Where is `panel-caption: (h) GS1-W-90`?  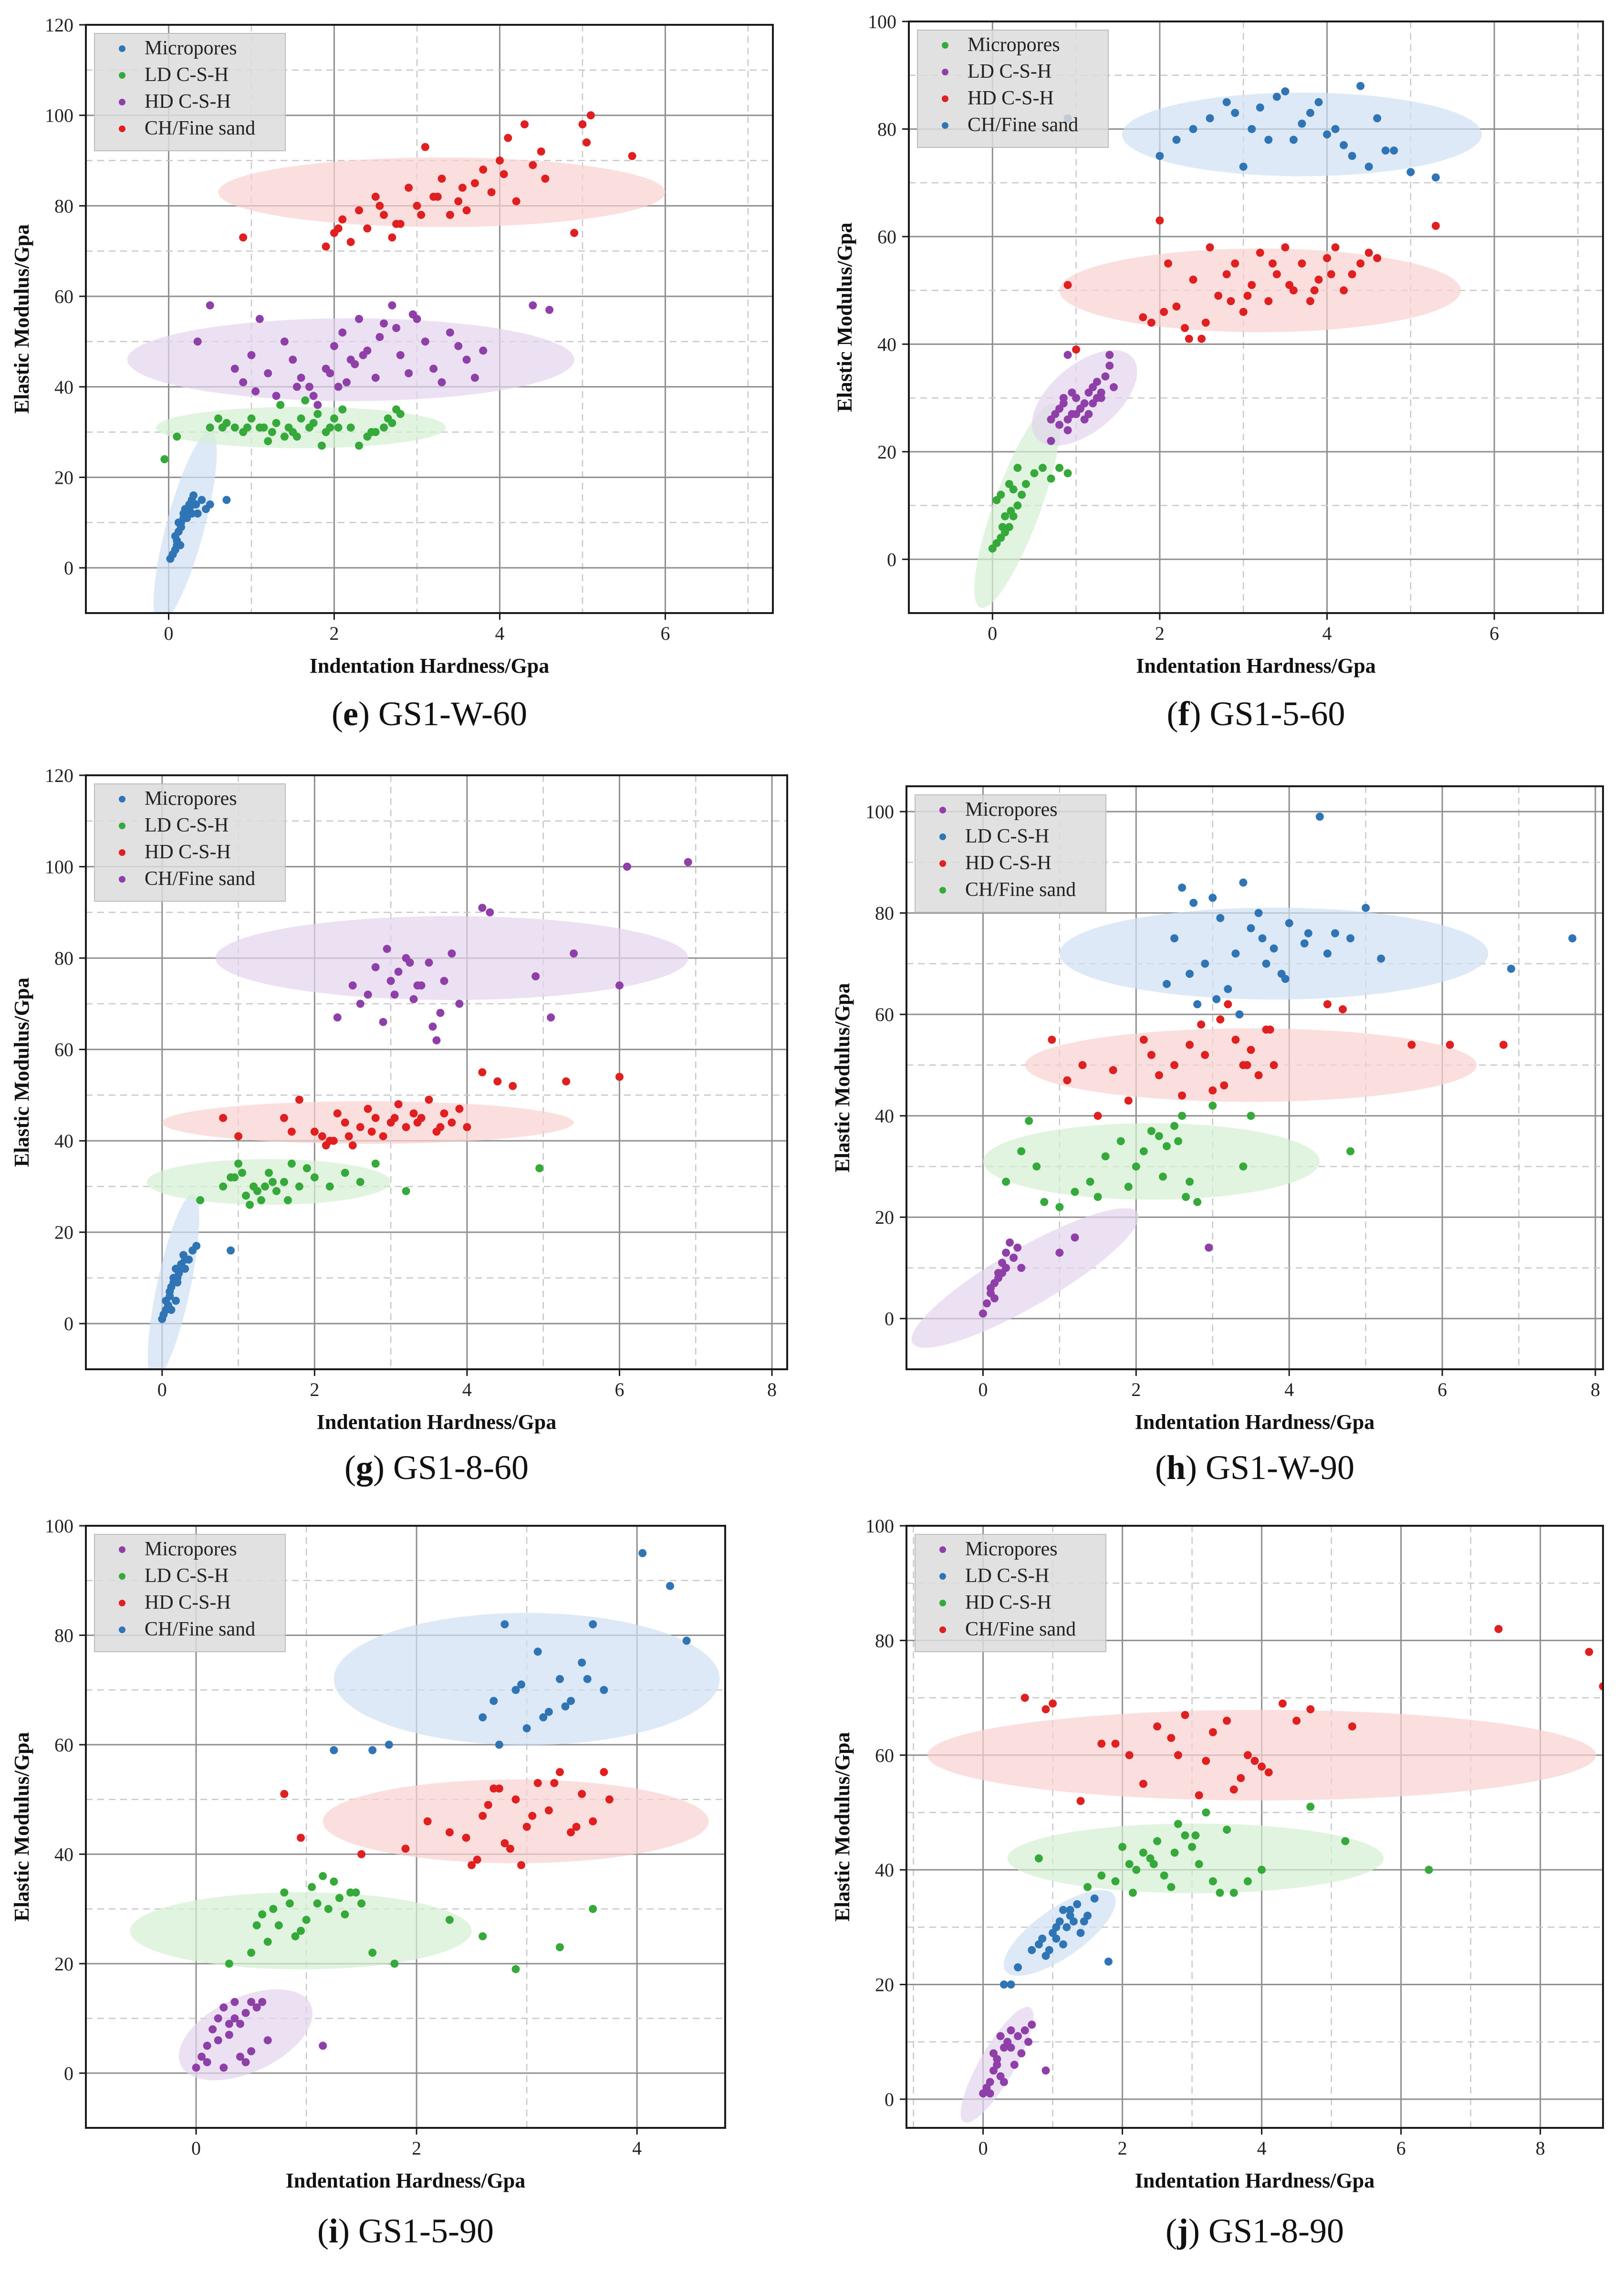 panel-caption: (h) GS1-W-90 is located at coordinates (1254, 1467).